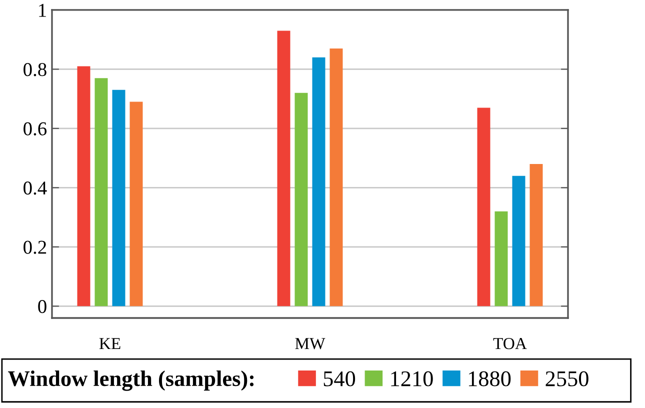  I want to click on x-tick-label: TOA, so click(510, 344).